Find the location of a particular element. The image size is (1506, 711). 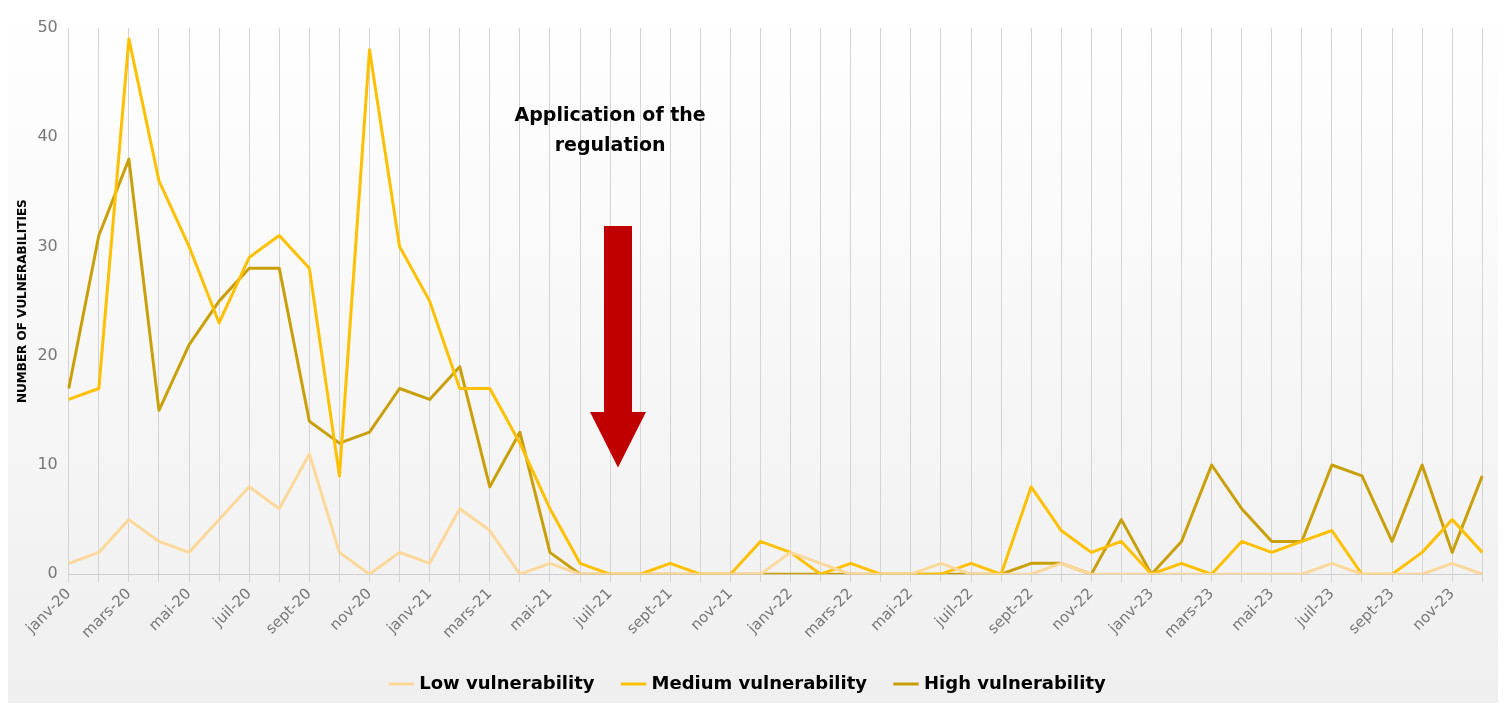

y-tick-label: 10 is located at coordinates (47, 464).